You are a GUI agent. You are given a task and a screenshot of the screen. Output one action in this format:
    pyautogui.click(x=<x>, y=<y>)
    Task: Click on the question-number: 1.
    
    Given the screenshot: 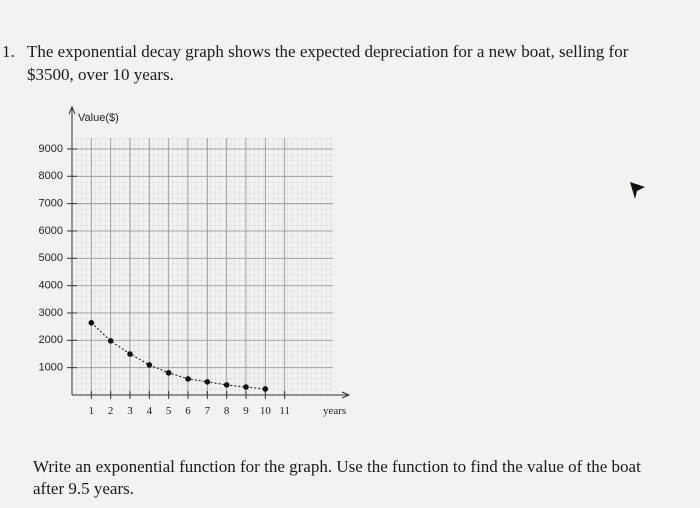 What is the action you would take?
    pyautogui.click(x=8, y=51)
    